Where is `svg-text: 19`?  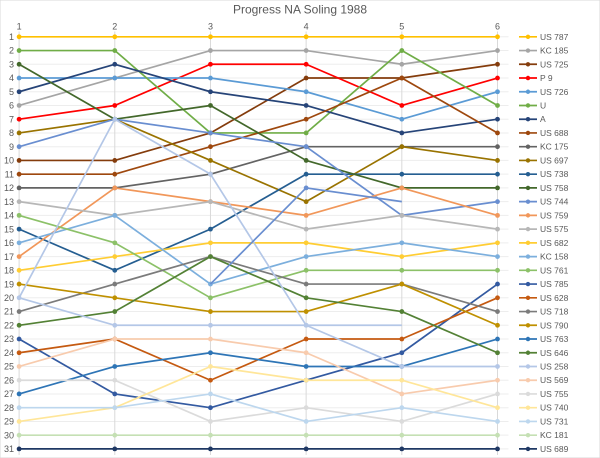 svg-text: 19 is located at coordinates (9, 284).